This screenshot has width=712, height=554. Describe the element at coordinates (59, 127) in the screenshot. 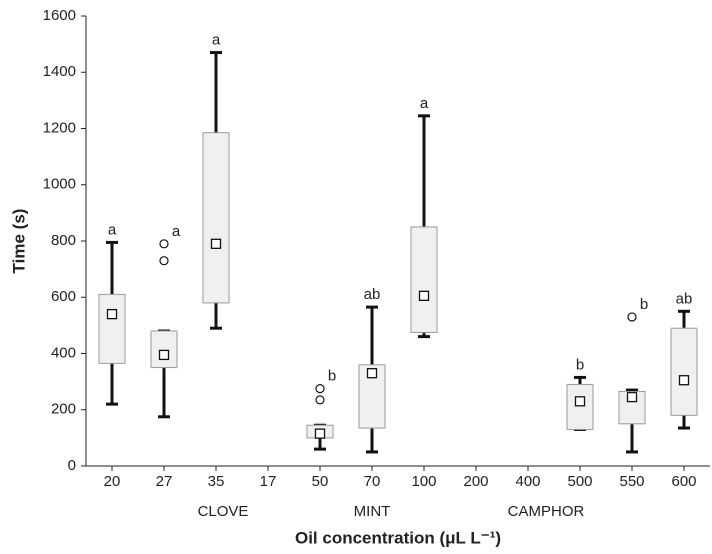

I see `y-tick-label: 1200` at that location.